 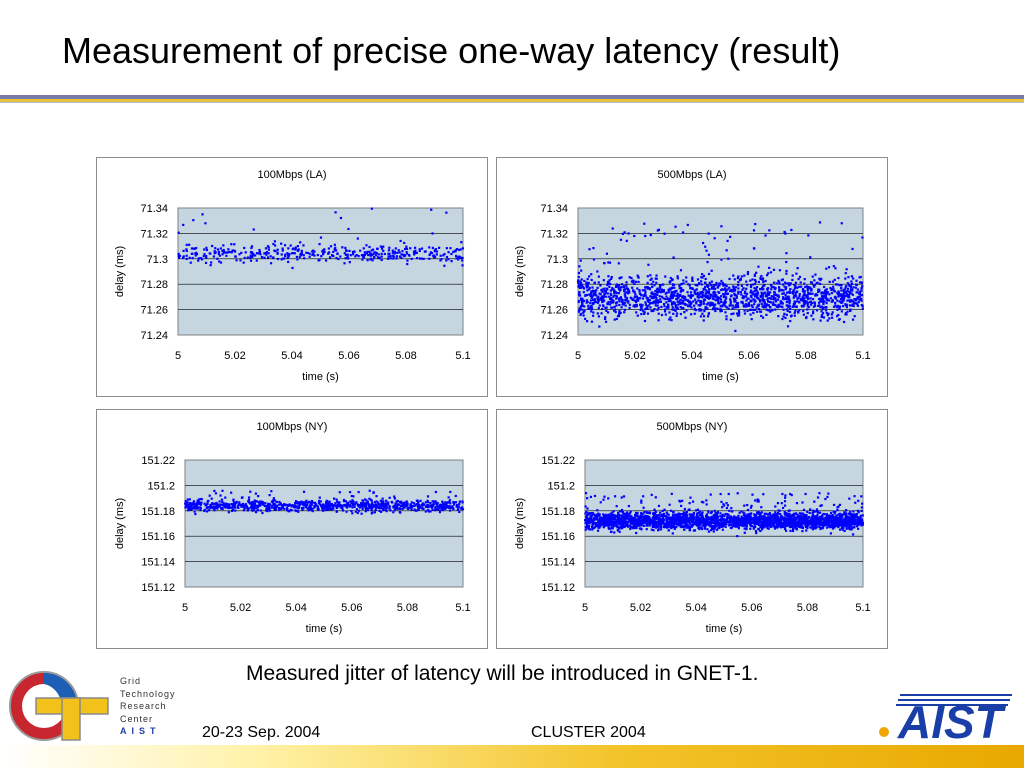 What do you see at coordinates (561, 486) in the screenshot?
I see `y-tick-label: 151.2` at bounding box center [561, 486].